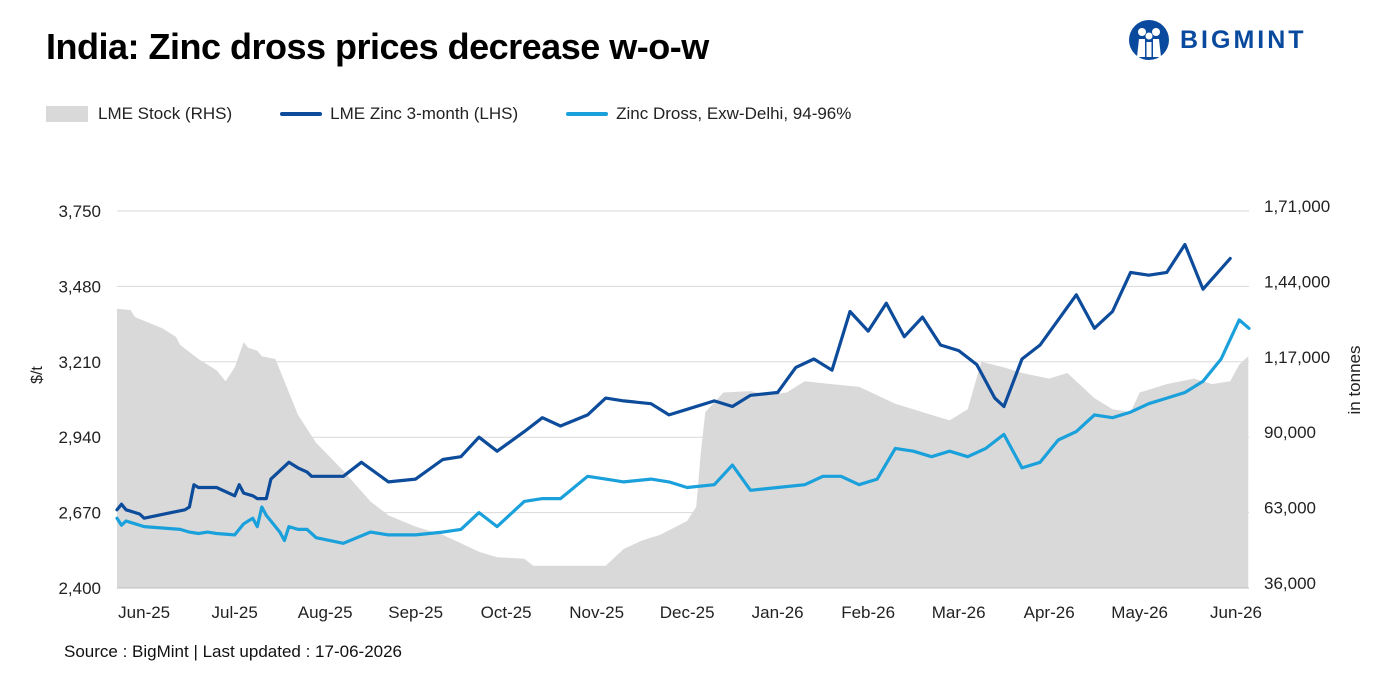 Image resolution: width=1375 pixels, height=684 pixels. I want to click on legend-swatch-area, so click(67, 114).